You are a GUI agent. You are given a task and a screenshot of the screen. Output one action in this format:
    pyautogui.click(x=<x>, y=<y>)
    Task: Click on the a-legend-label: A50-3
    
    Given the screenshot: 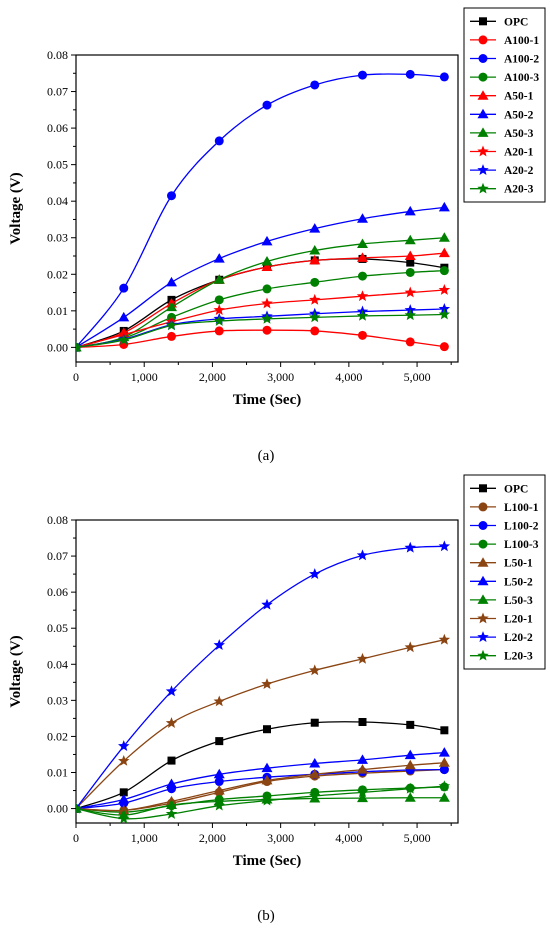 What is the action you would take?
    pyautogui.click(x=519, y=134)
    